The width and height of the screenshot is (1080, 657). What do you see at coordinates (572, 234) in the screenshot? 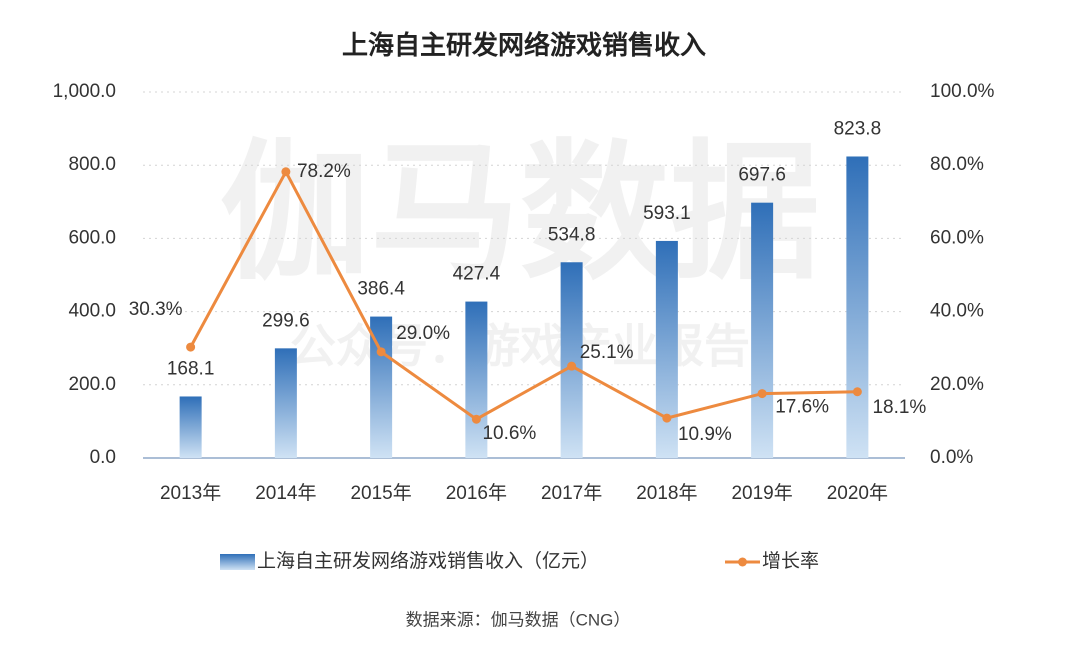
I see `bar-value-label: 534.8` at bounding box center [572, 234].